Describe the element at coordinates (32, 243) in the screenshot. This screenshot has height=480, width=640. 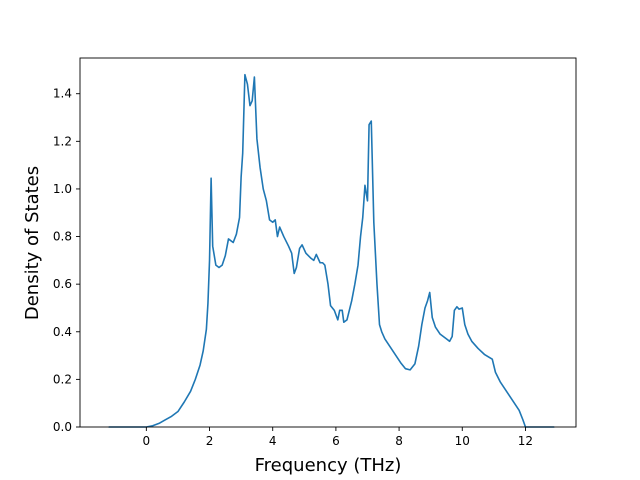
I see `y-axis-label: Density of States` at that location.